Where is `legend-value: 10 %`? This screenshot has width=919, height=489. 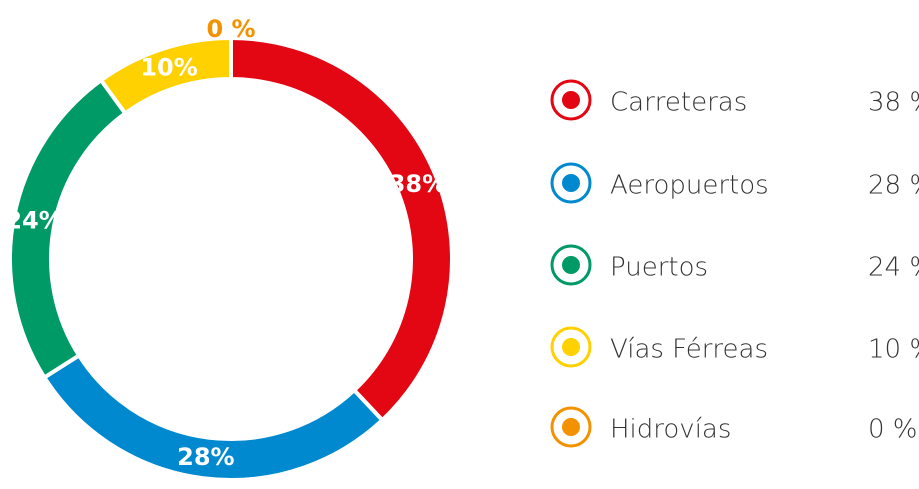
legend-value: 10 % is located at coordinates (893, 350).